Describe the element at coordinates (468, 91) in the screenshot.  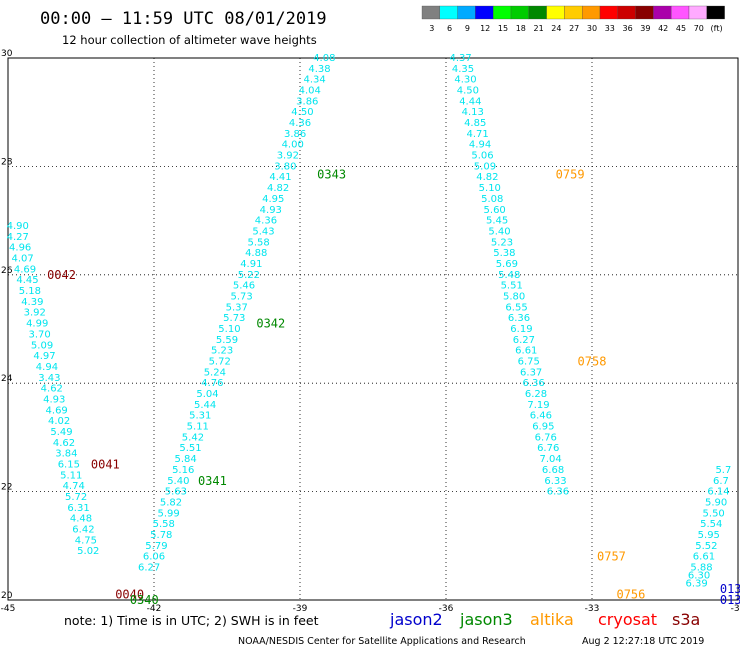
I see `data-label: 4.50` at that location.